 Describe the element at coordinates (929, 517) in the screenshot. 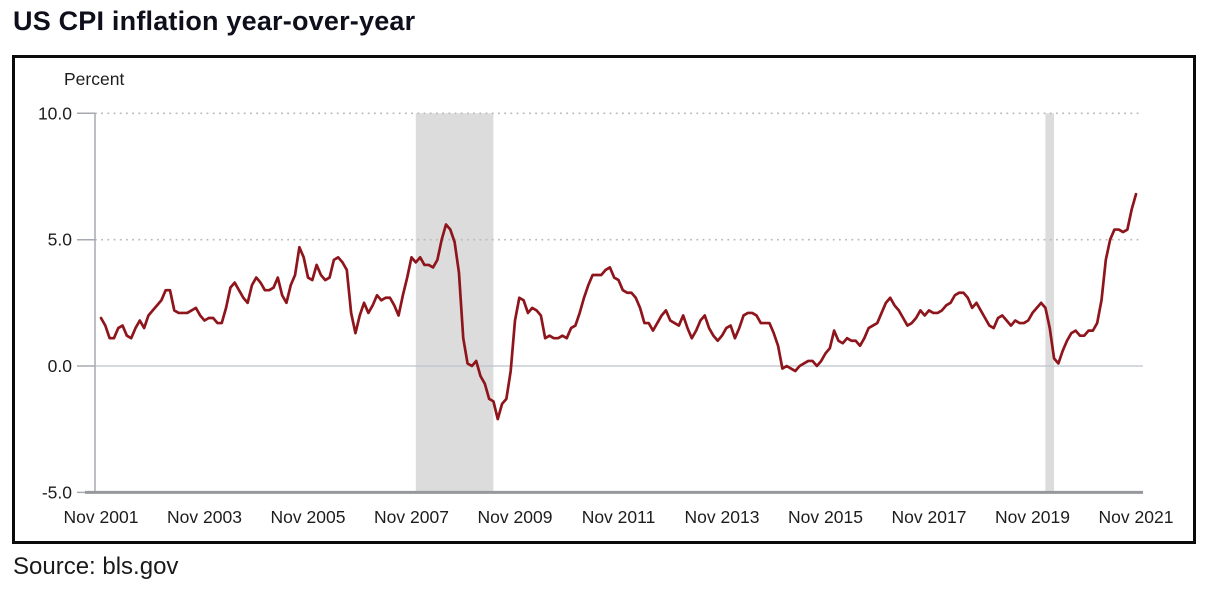

I see `x-tick-label: Nov 2017` at that location.